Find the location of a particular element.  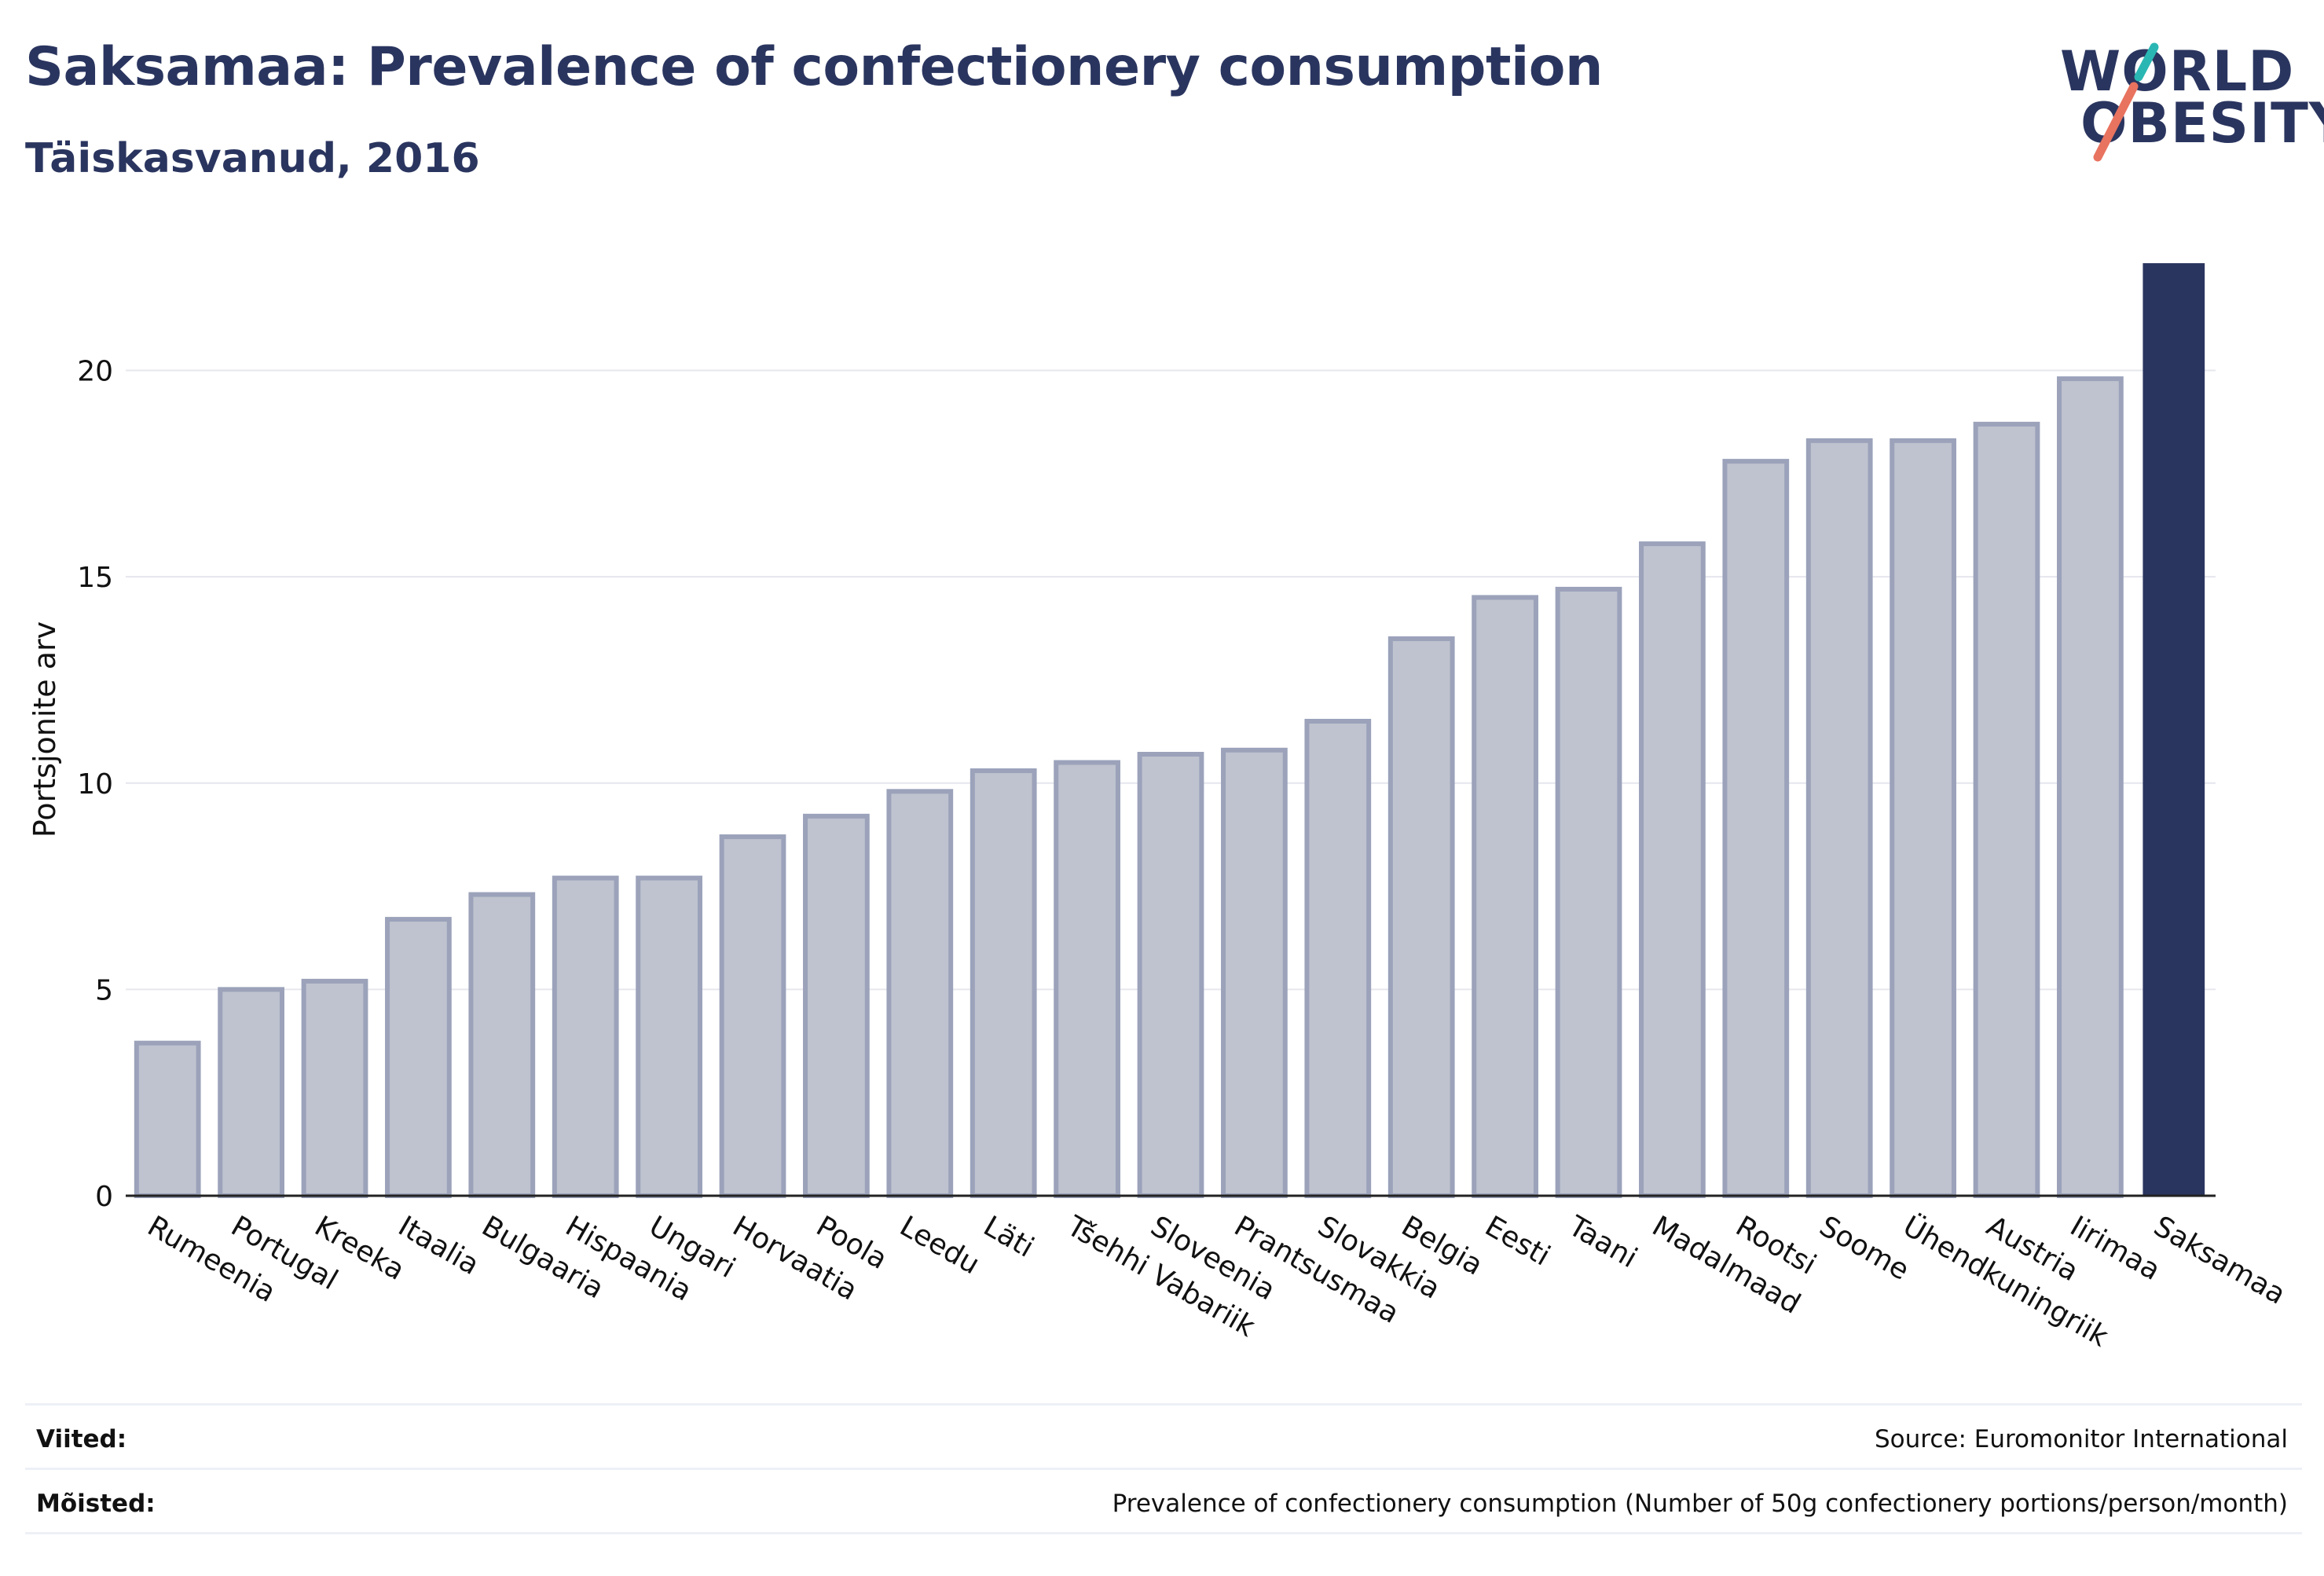

y-tick-label: 15 is located at coordinates (95, 578).